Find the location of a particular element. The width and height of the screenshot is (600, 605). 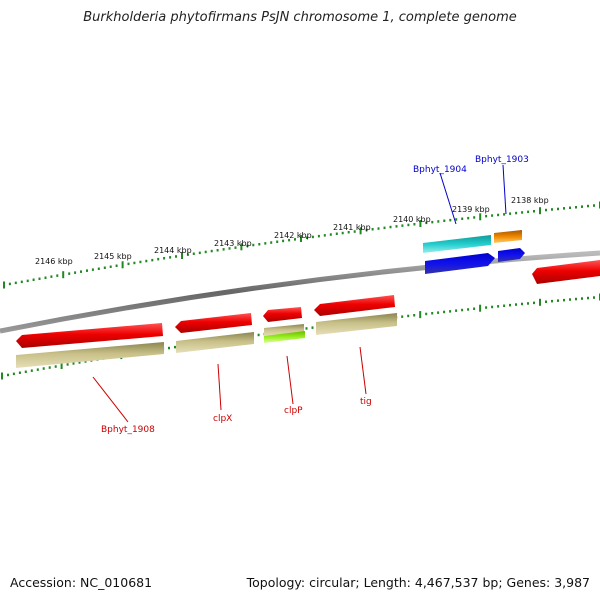

scale-label-2145: 2145 kbp is located at coordinates (113, 256).